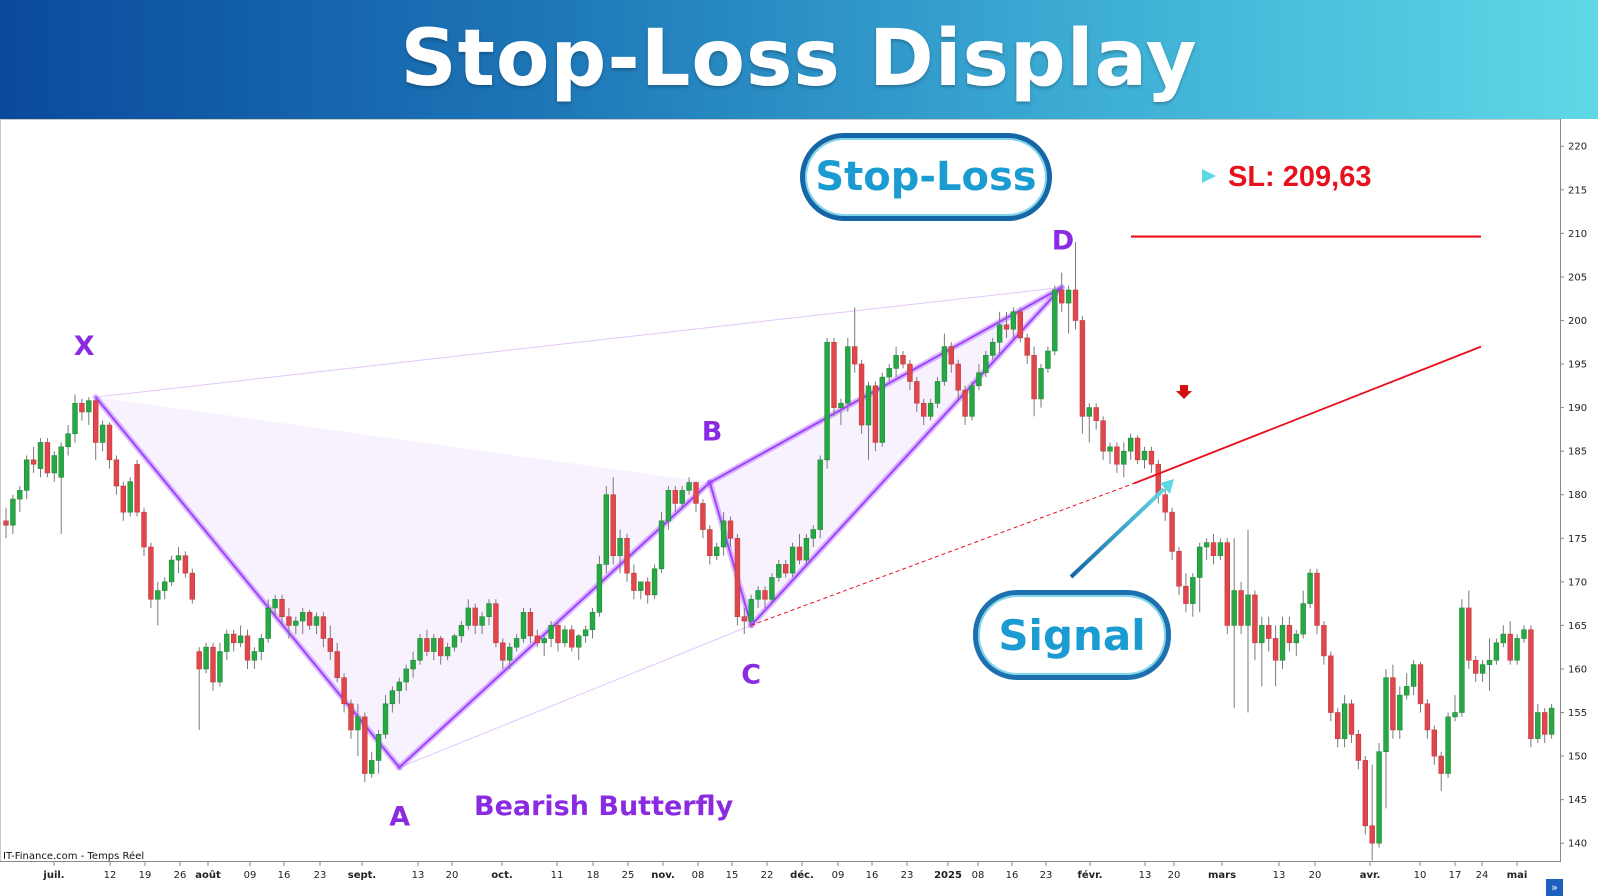 This screenshot has width=1598, height=896. What do you see at coordinates (1046, 875) in the screenshot?
I see `x-tick-label: 23` at bounding box center [1046, 875].